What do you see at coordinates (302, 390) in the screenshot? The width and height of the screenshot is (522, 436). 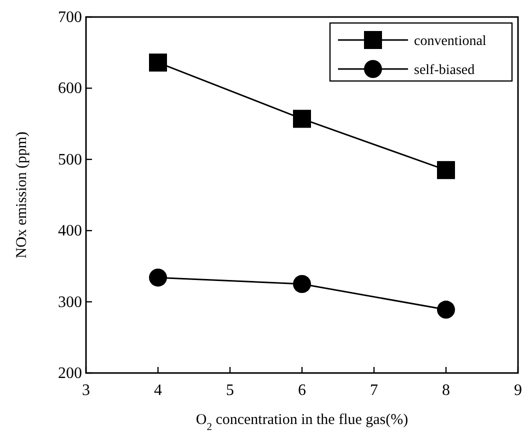 I see `x-tick-label: 6` at bounding box center [302, 390].